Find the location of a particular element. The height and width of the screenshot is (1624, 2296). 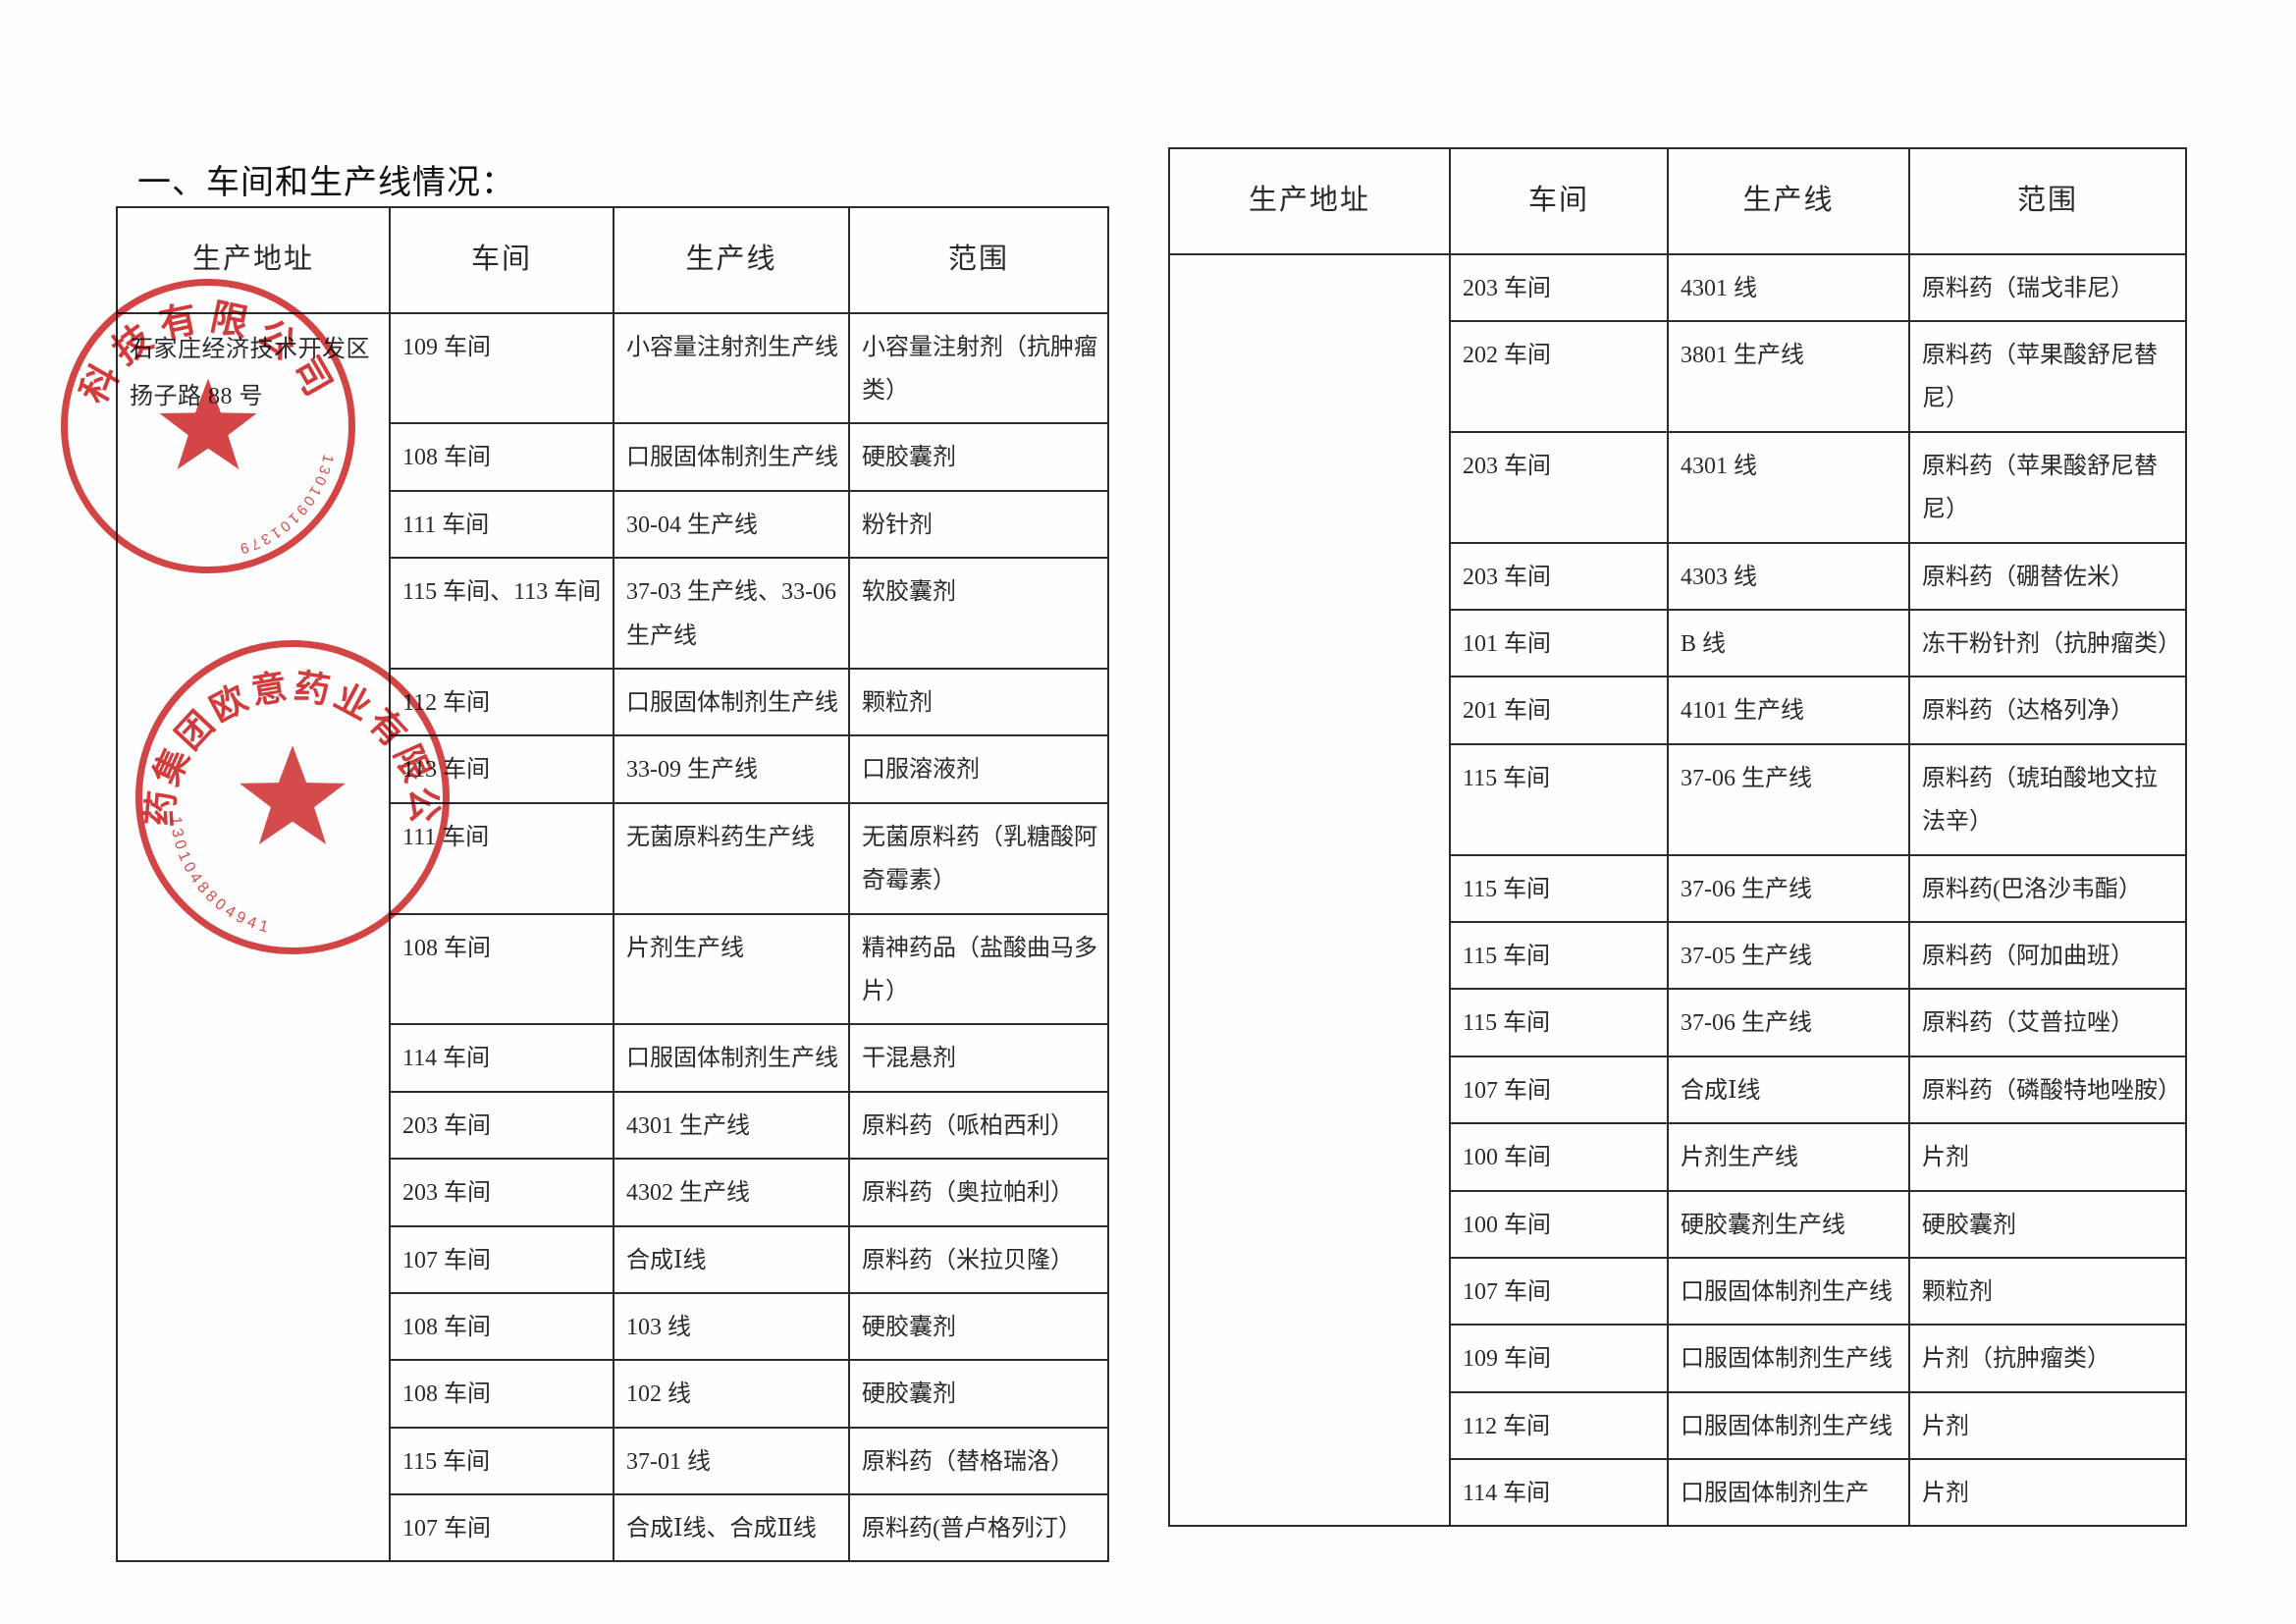

table-row: 107 车间 合成Ⅰ线 原料药（米拉贝隆） is located at coordinates (613, 1259).